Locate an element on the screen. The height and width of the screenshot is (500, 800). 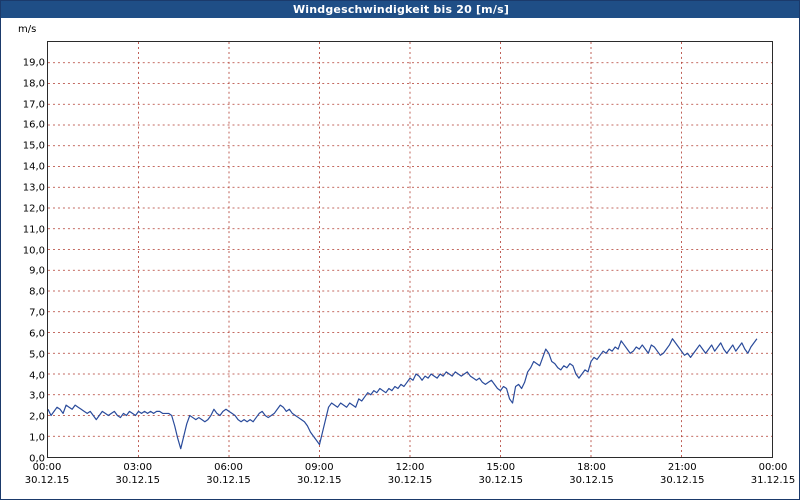
y-tick-label: 3,0 is located at coordinates (37, 396).